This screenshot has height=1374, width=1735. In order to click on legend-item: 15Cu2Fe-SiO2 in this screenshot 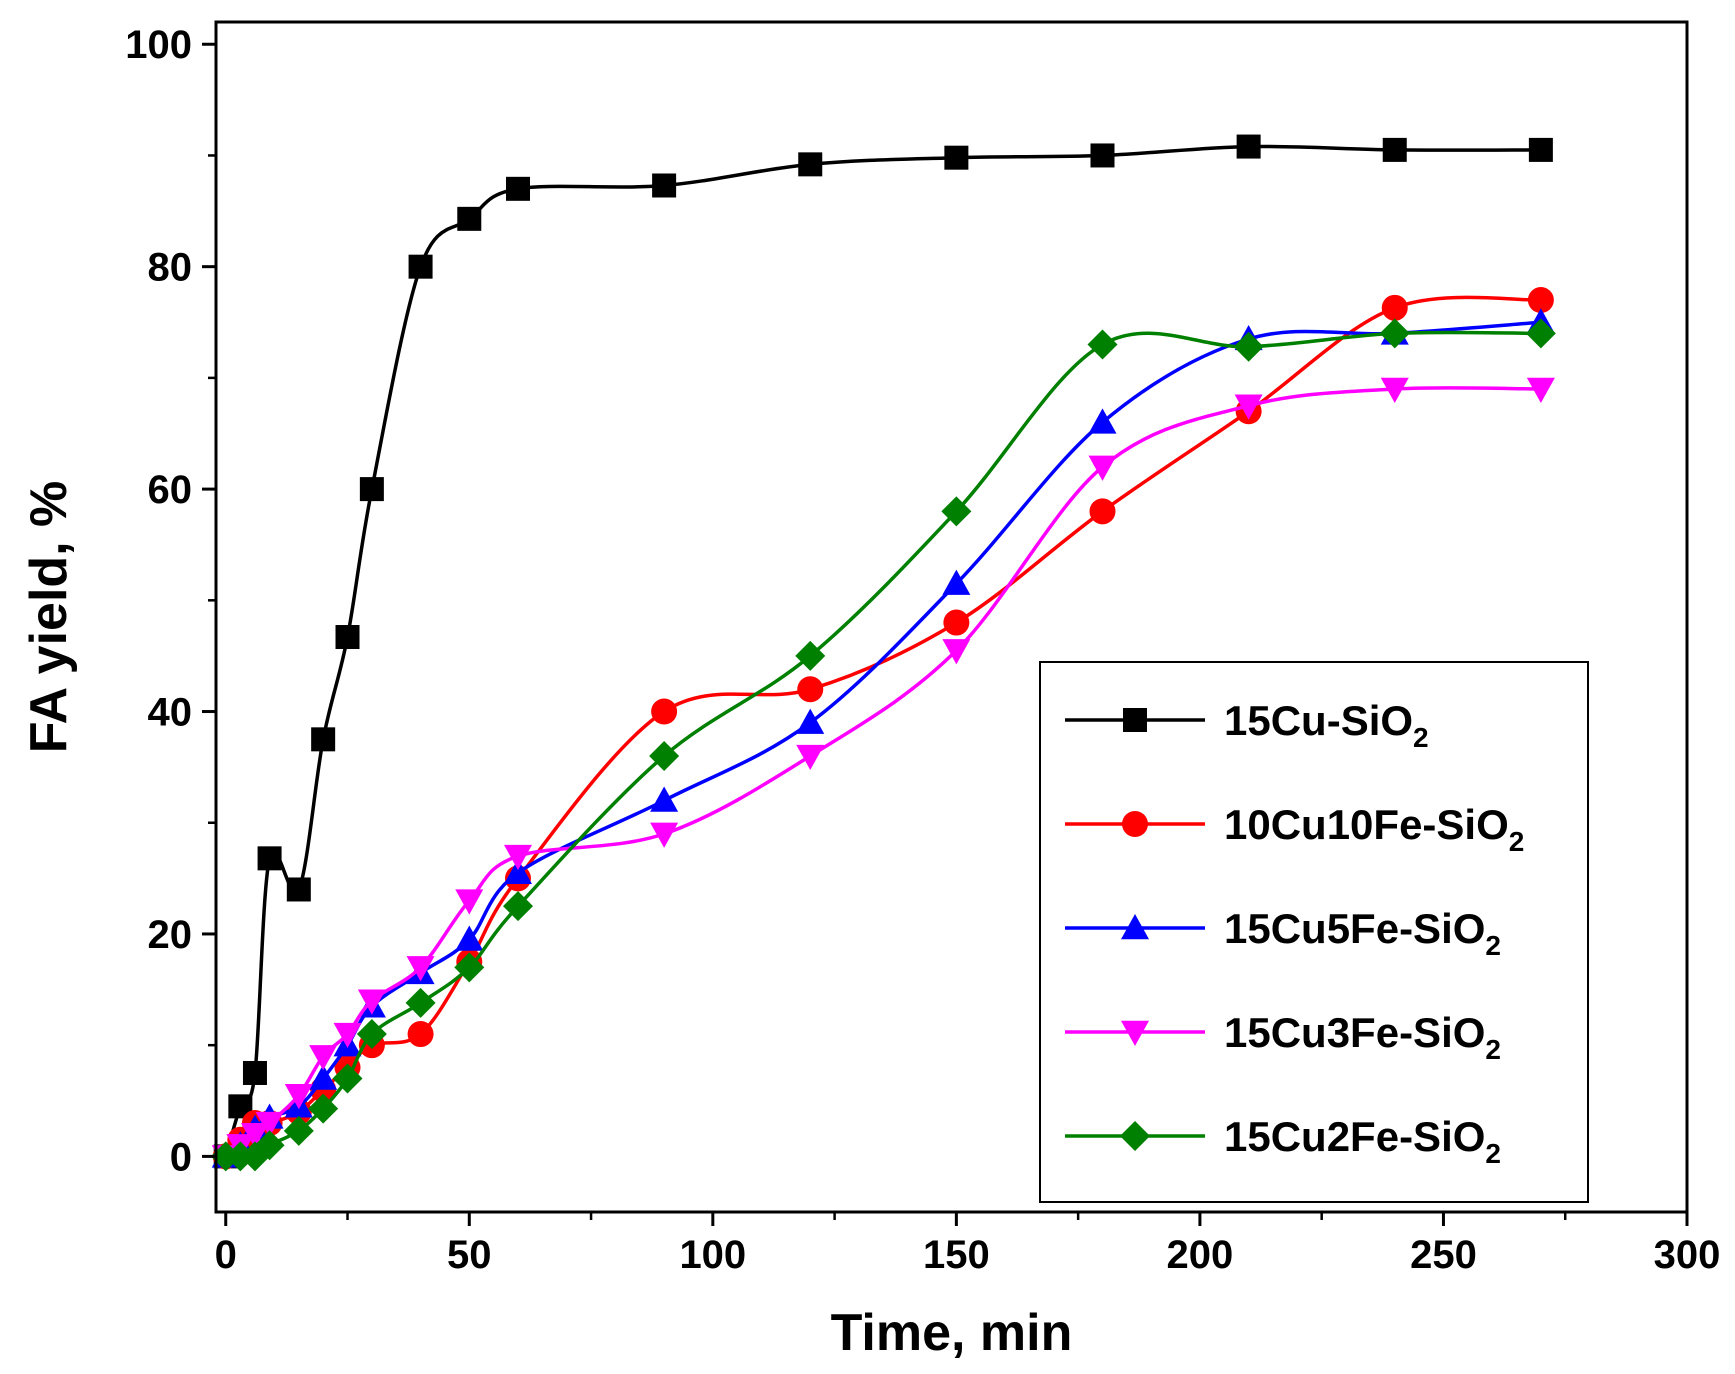, I will do `click(1283, 1141)`.